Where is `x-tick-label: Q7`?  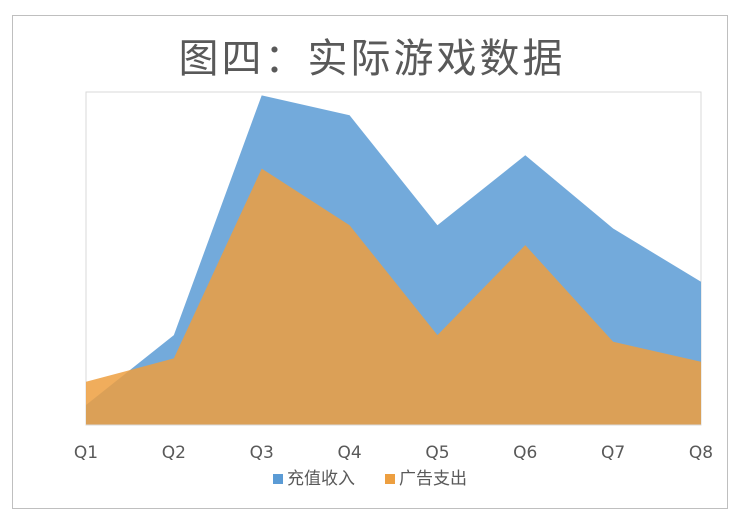
x-tick-label: Q7 is located at coordinates (613, 453).